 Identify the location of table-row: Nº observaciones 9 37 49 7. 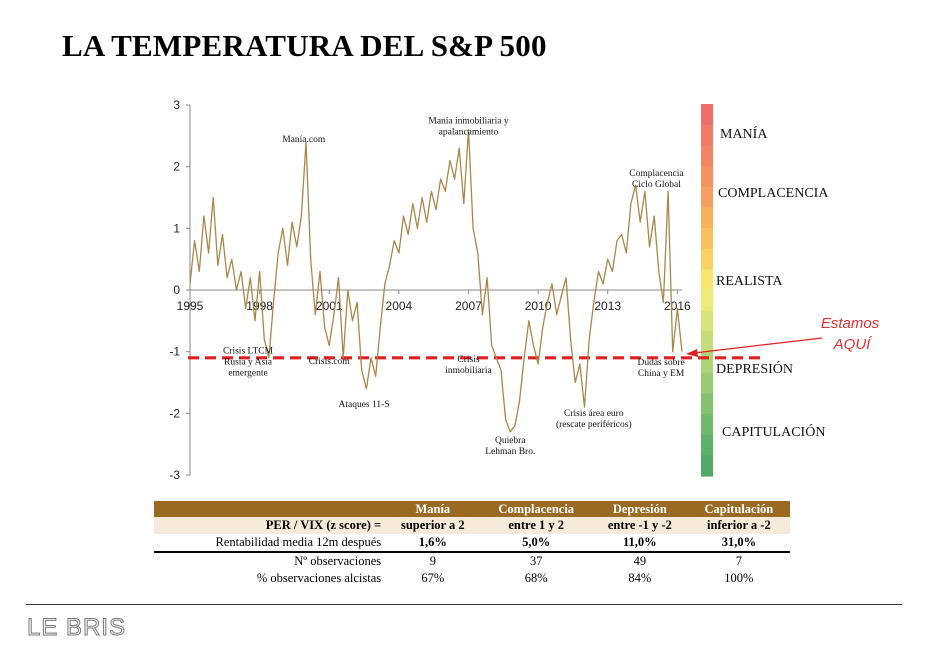
(472, 561).